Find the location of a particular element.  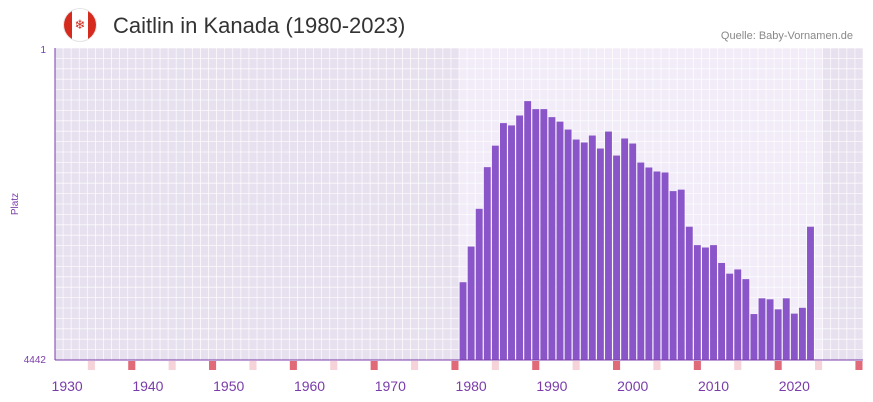

bar-1982 is located at coordinates (487, 263).